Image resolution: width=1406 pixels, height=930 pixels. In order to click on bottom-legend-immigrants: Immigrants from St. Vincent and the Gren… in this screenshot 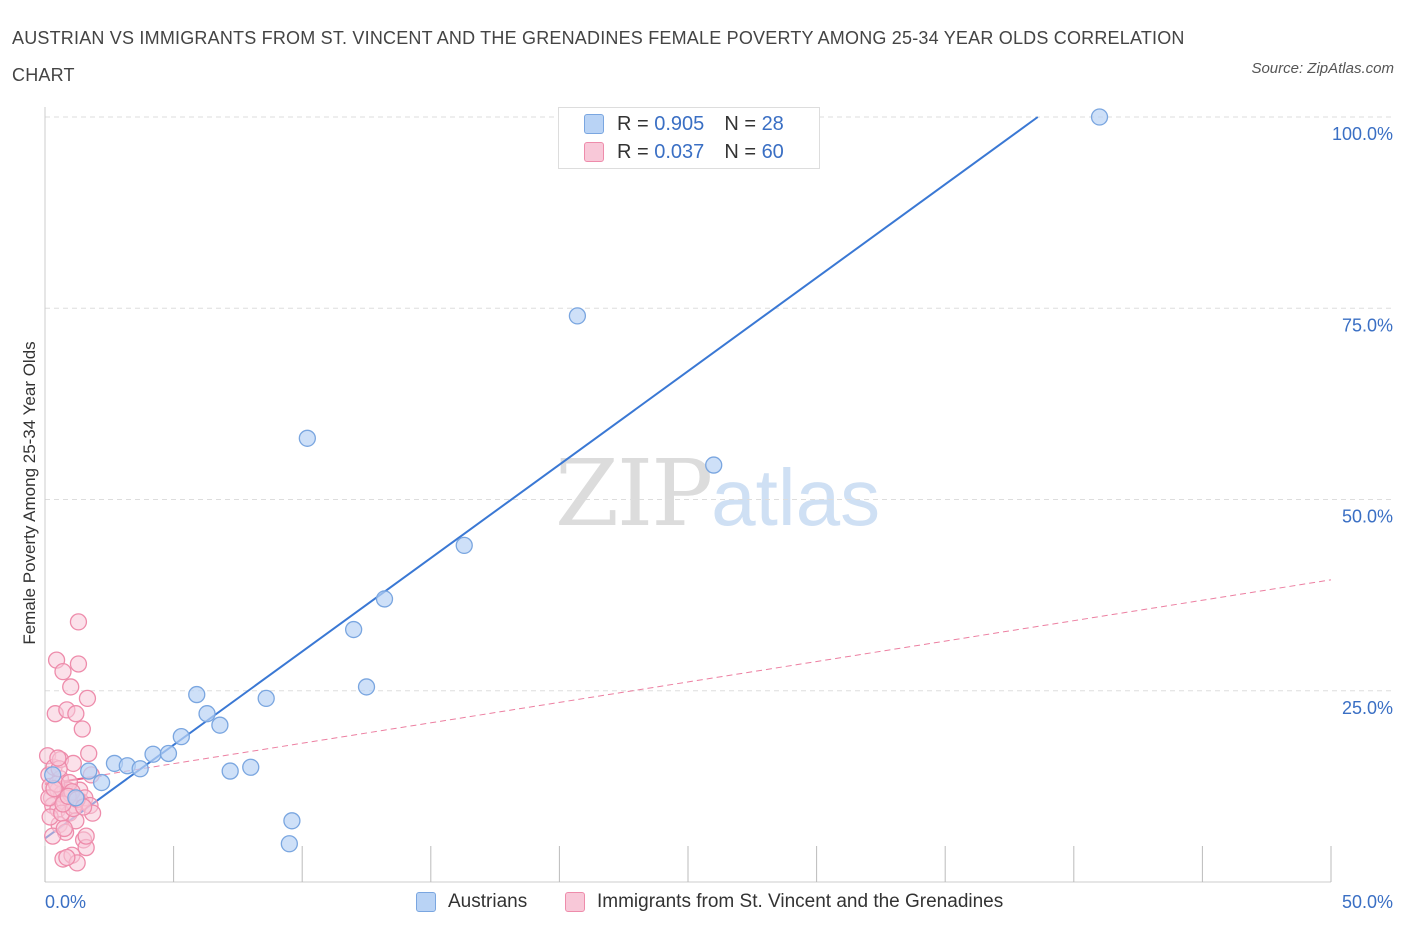, I will do `click(784, 902)`.